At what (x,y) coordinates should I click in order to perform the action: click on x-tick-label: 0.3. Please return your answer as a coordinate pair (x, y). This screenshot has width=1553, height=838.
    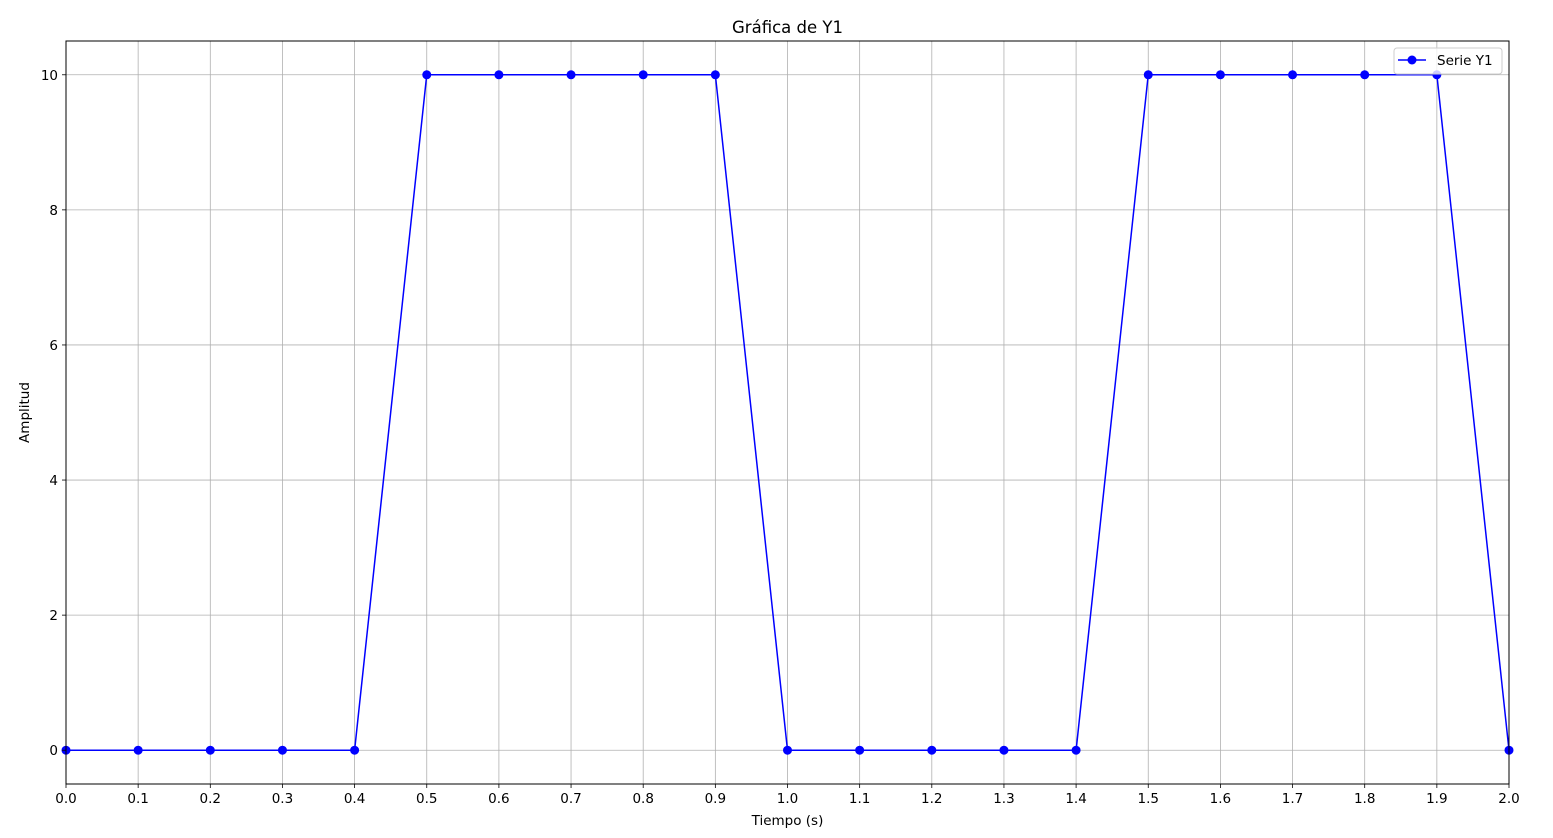
    Looking at the image, I should click on (282, 799).